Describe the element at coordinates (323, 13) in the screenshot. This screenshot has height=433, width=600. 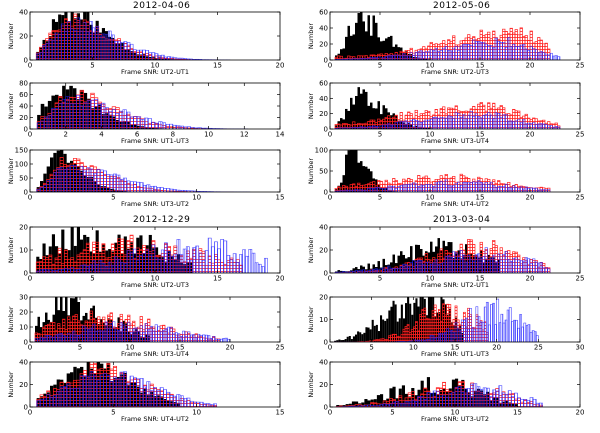
I see `y-tick-label: 60` at that location.